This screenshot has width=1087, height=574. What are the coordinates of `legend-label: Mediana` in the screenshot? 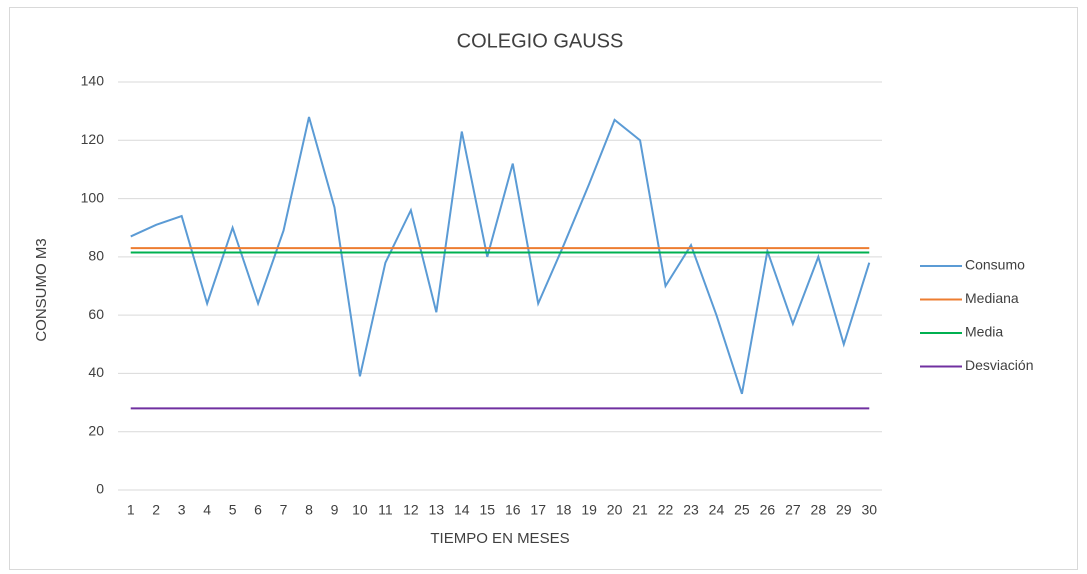 It's located at (992, 298).